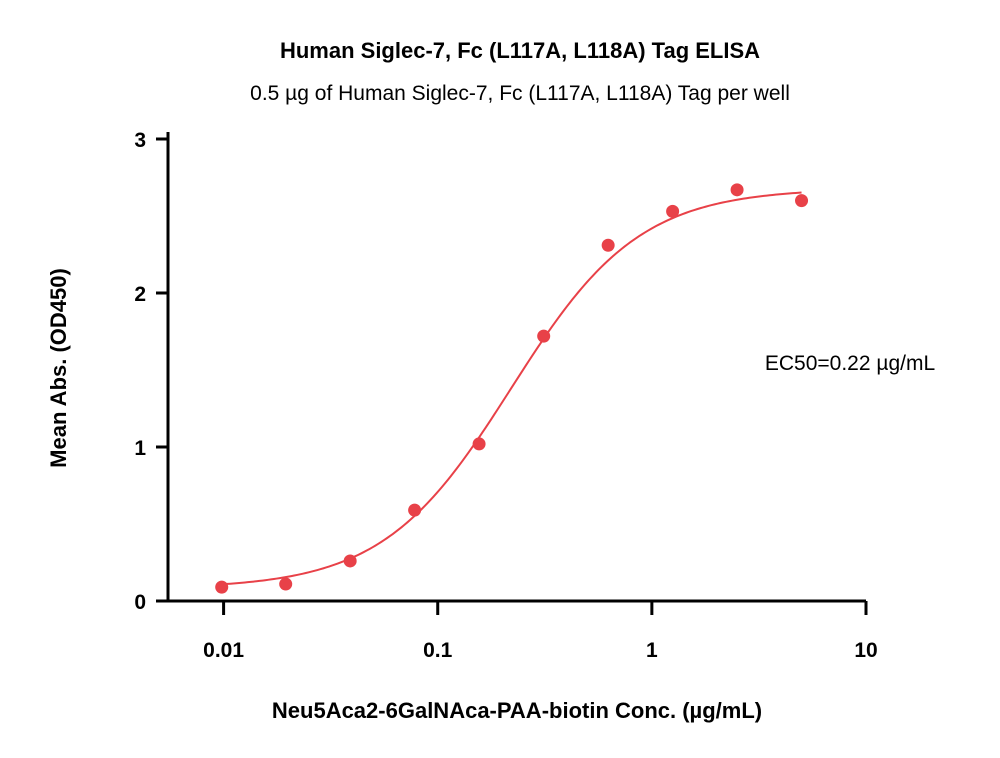 This screenshot has width=1000, height=758. I want to click on y-axis-label: Mean Abs. (OD450), so click(58, 368).